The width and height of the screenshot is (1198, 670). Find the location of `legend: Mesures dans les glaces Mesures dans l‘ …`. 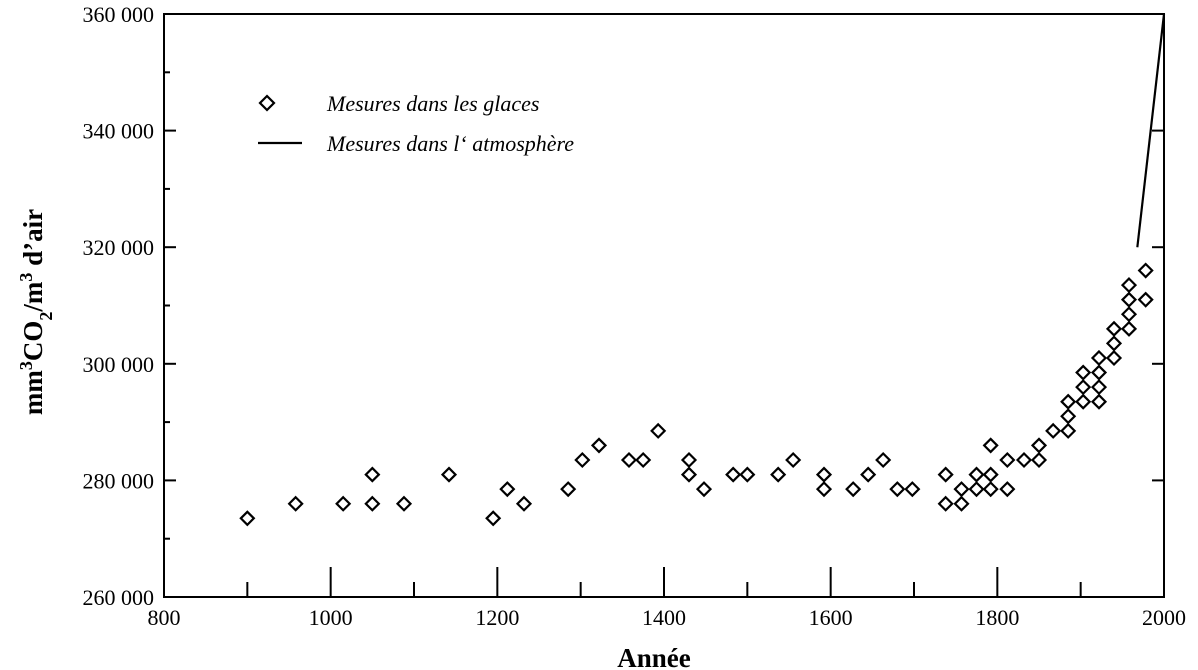

legend: Mesures dans les glaces Mesures dans l‘ … is located at coordinates (416, 123).